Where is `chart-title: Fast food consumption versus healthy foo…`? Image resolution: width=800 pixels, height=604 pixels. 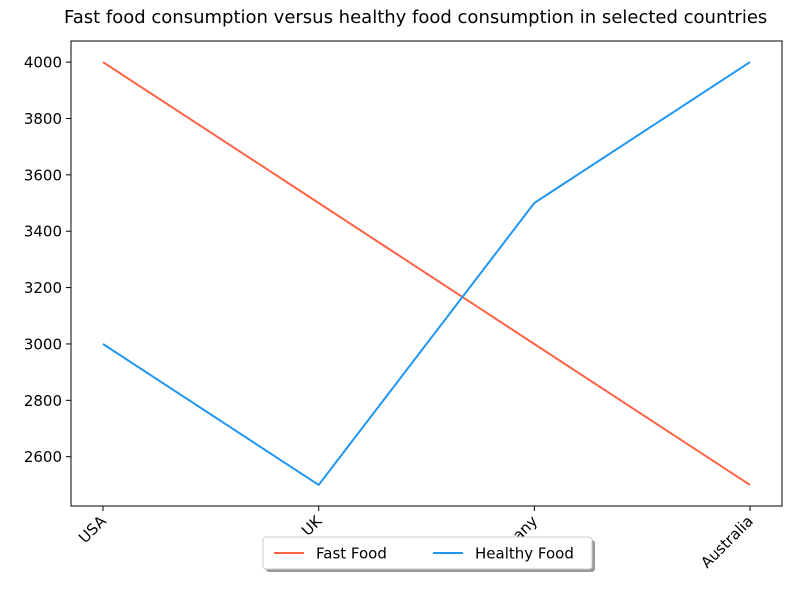 chart-title: Fast food consumption versus healthy foo… is located at coordinates (415, 17).